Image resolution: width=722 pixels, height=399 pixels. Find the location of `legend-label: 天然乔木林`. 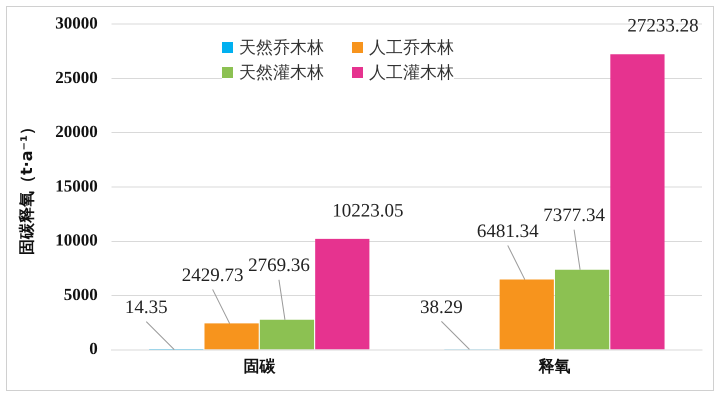

legend-label: 天然乔木林 is located at coordinates (281, 48).